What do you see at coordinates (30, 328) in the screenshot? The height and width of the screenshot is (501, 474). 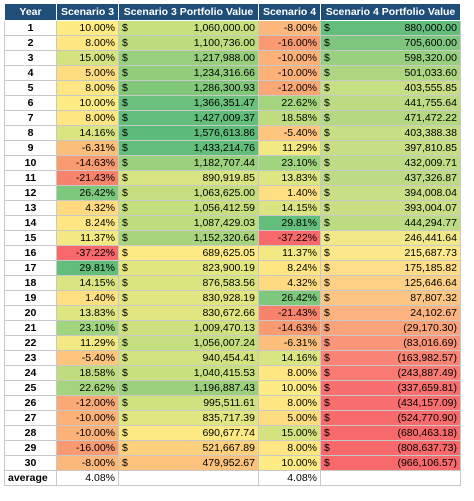 I see `year-cell: 21` at bounding box center [30, 328].